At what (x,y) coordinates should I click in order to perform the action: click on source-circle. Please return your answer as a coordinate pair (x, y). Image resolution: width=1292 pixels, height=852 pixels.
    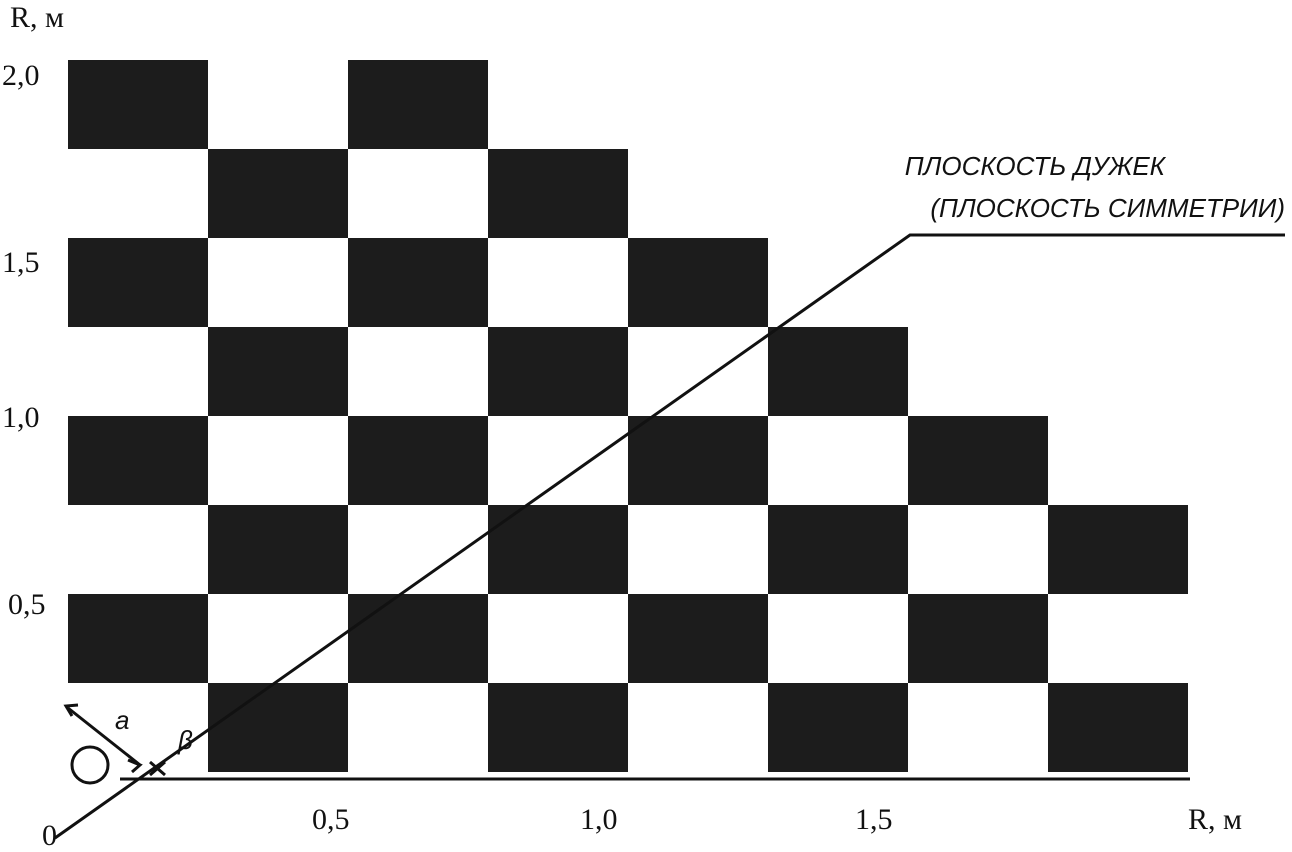
    Looking at the image, I should click on (90, 765).